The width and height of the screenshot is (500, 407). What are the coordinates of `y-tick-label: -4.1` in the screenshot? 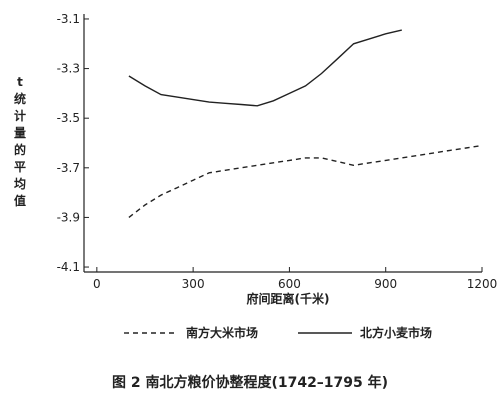 It's located at (68, 267).